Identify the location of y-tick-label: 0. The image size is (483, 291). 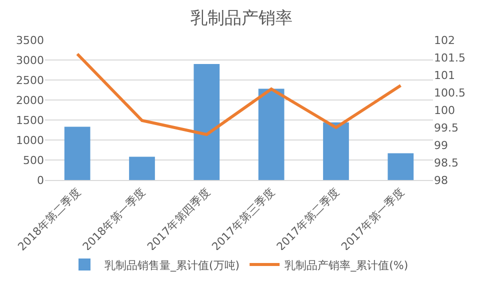
(40, 180).